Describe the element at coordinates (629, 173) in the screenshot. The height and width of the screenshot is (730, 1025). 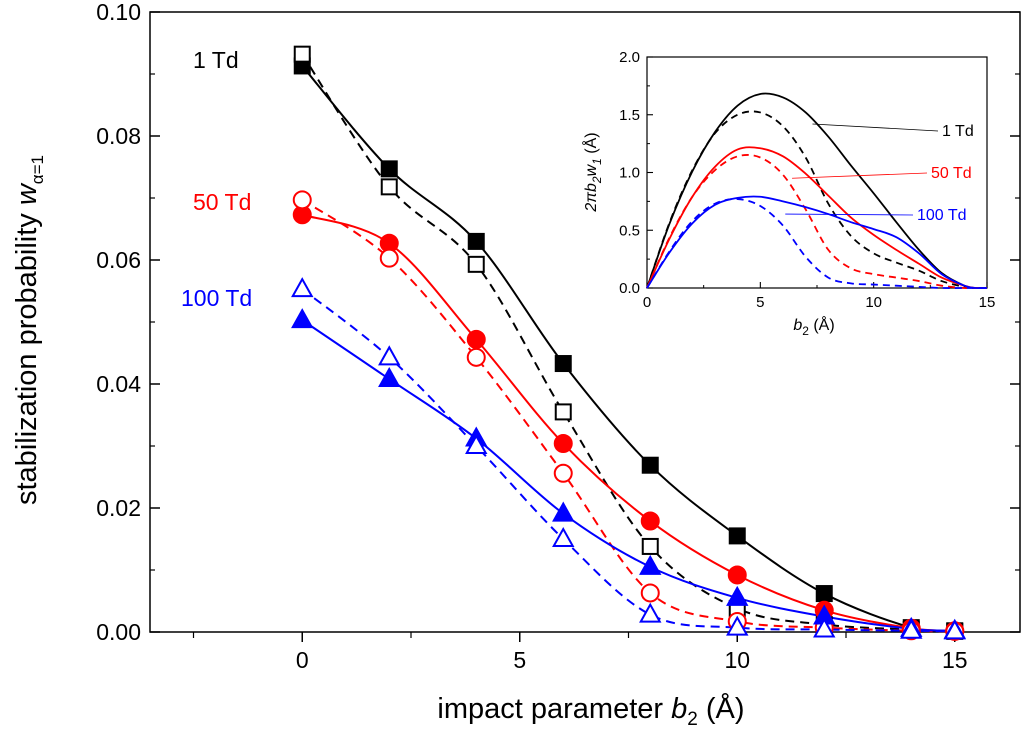
I see `inset-y-tick-label: 1.0` at that location.